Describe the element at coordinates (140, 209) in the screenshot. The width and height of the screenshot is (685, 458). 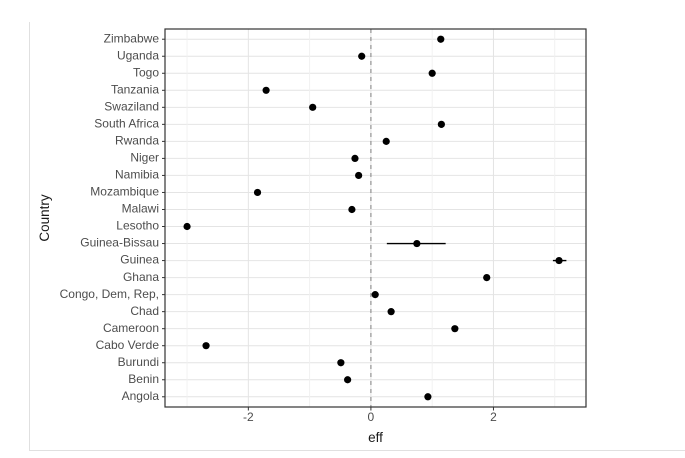
I see `y-tick-label: Malawi` at that location.